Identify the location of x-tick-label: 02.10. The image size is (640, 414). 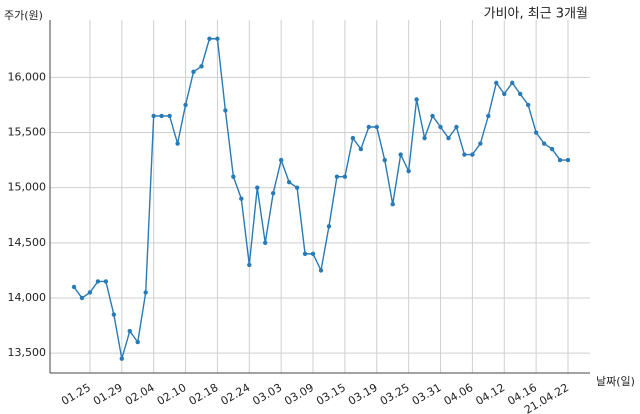
(172, 394).